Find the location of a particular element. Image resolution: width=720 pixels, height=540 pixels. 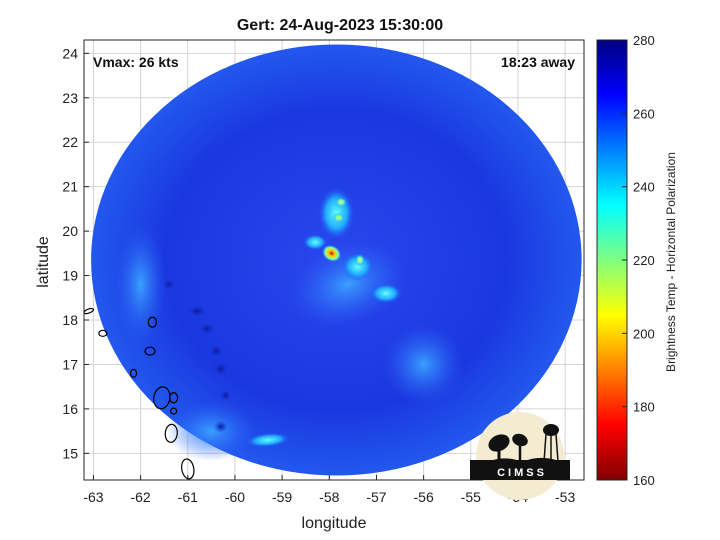

cimss-logo: CIMSS is located at coordinates (520, 456).